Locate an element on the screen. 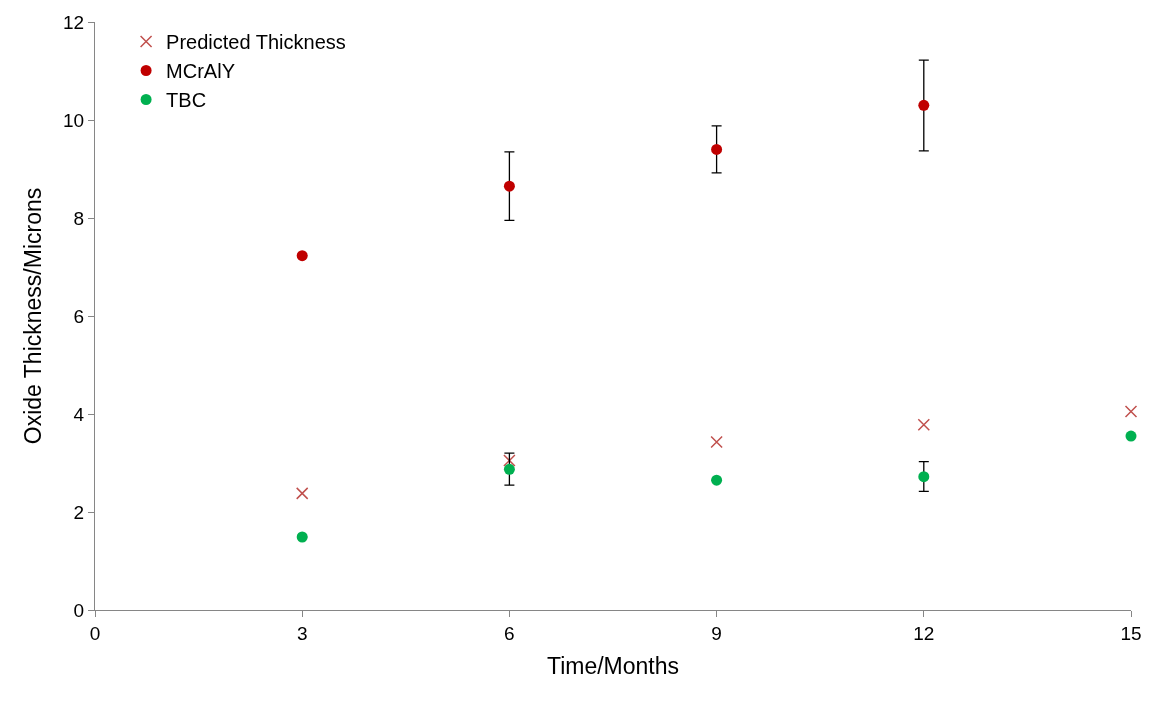 The height and width of the screenshot is (702, 1154). x-tick-label: 15 is located at coordinates (1131, 633).